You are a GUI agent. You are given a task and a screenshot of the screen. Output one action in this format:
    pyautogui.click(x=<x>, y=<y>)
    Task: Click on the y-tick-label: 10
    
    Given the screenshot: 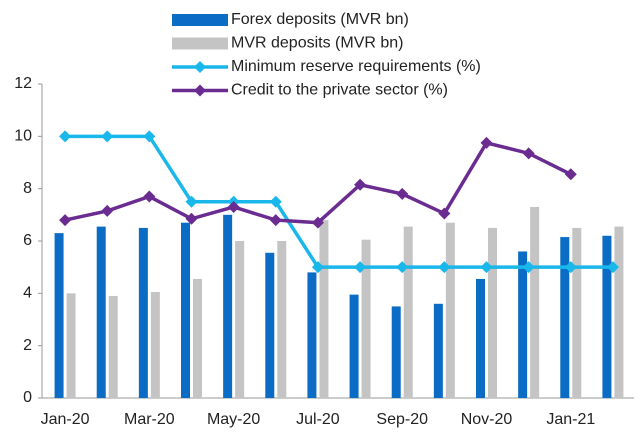 What is the action you would take?
    pyautogui.click(x=23, y=136)
    